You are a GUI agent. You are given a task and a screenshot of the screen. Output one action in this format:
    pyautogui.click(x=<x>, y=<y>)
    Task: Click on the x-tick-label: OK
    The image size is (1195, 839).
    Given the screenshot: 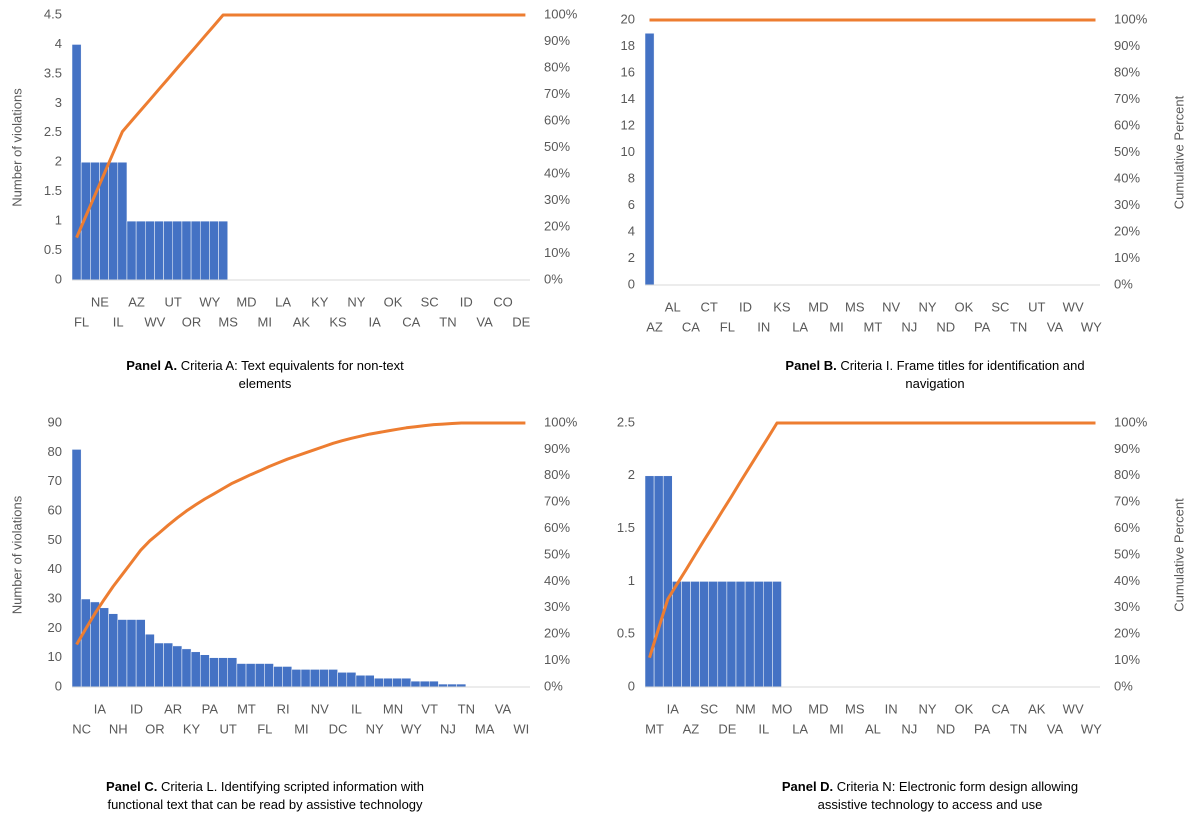 What is the action you would take?
    pyautogui.click(x=964, y=306)
    